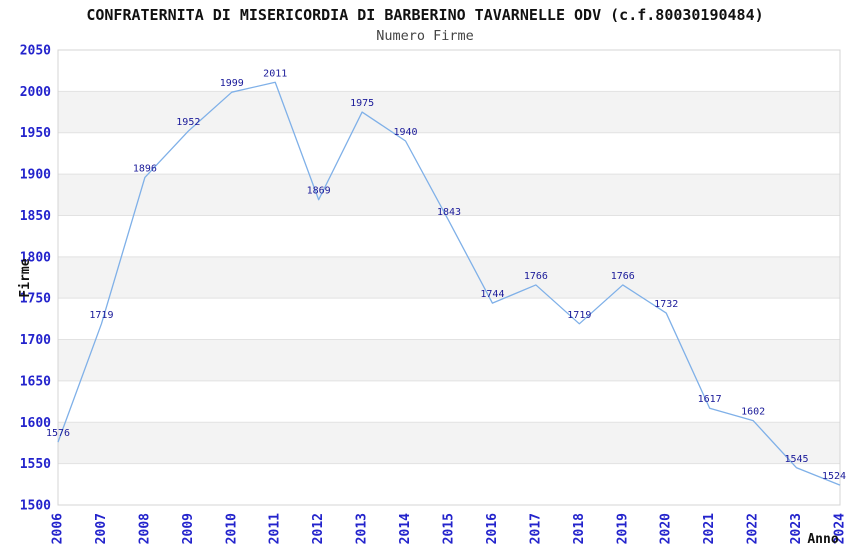 The height and width of the screenshot is (550, 850). Describe the element at coordinates (405, 528) in the screenshot. I see `x-tick-label: 2014` at that location.